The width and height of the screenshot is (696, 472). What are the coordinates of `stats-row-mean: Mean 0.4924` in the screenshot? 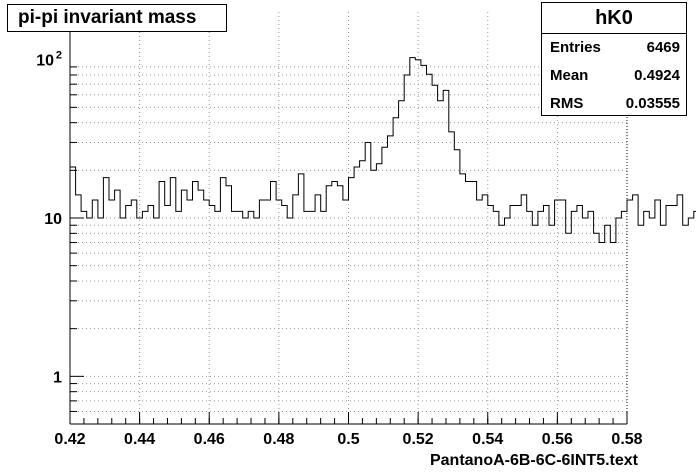 It's located at (614, 76).